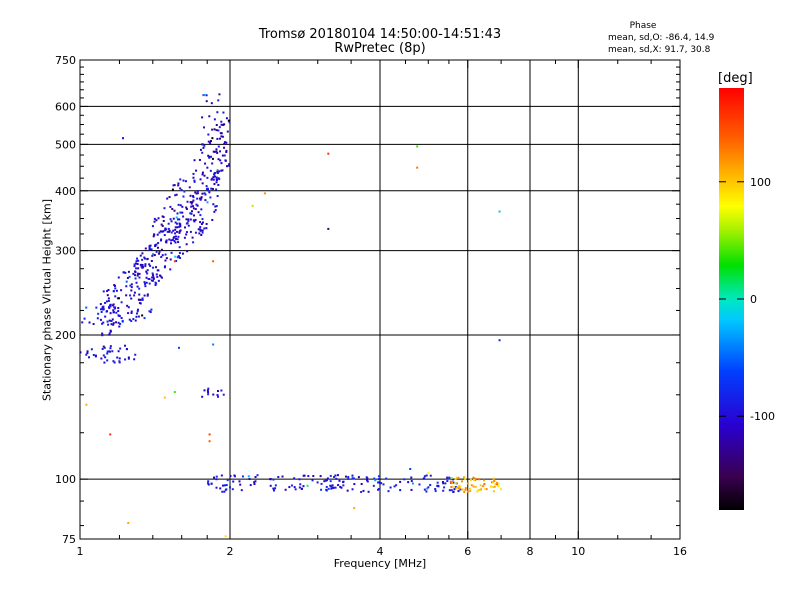  I want to click on y-tick-label: 200, so click(65, 335).